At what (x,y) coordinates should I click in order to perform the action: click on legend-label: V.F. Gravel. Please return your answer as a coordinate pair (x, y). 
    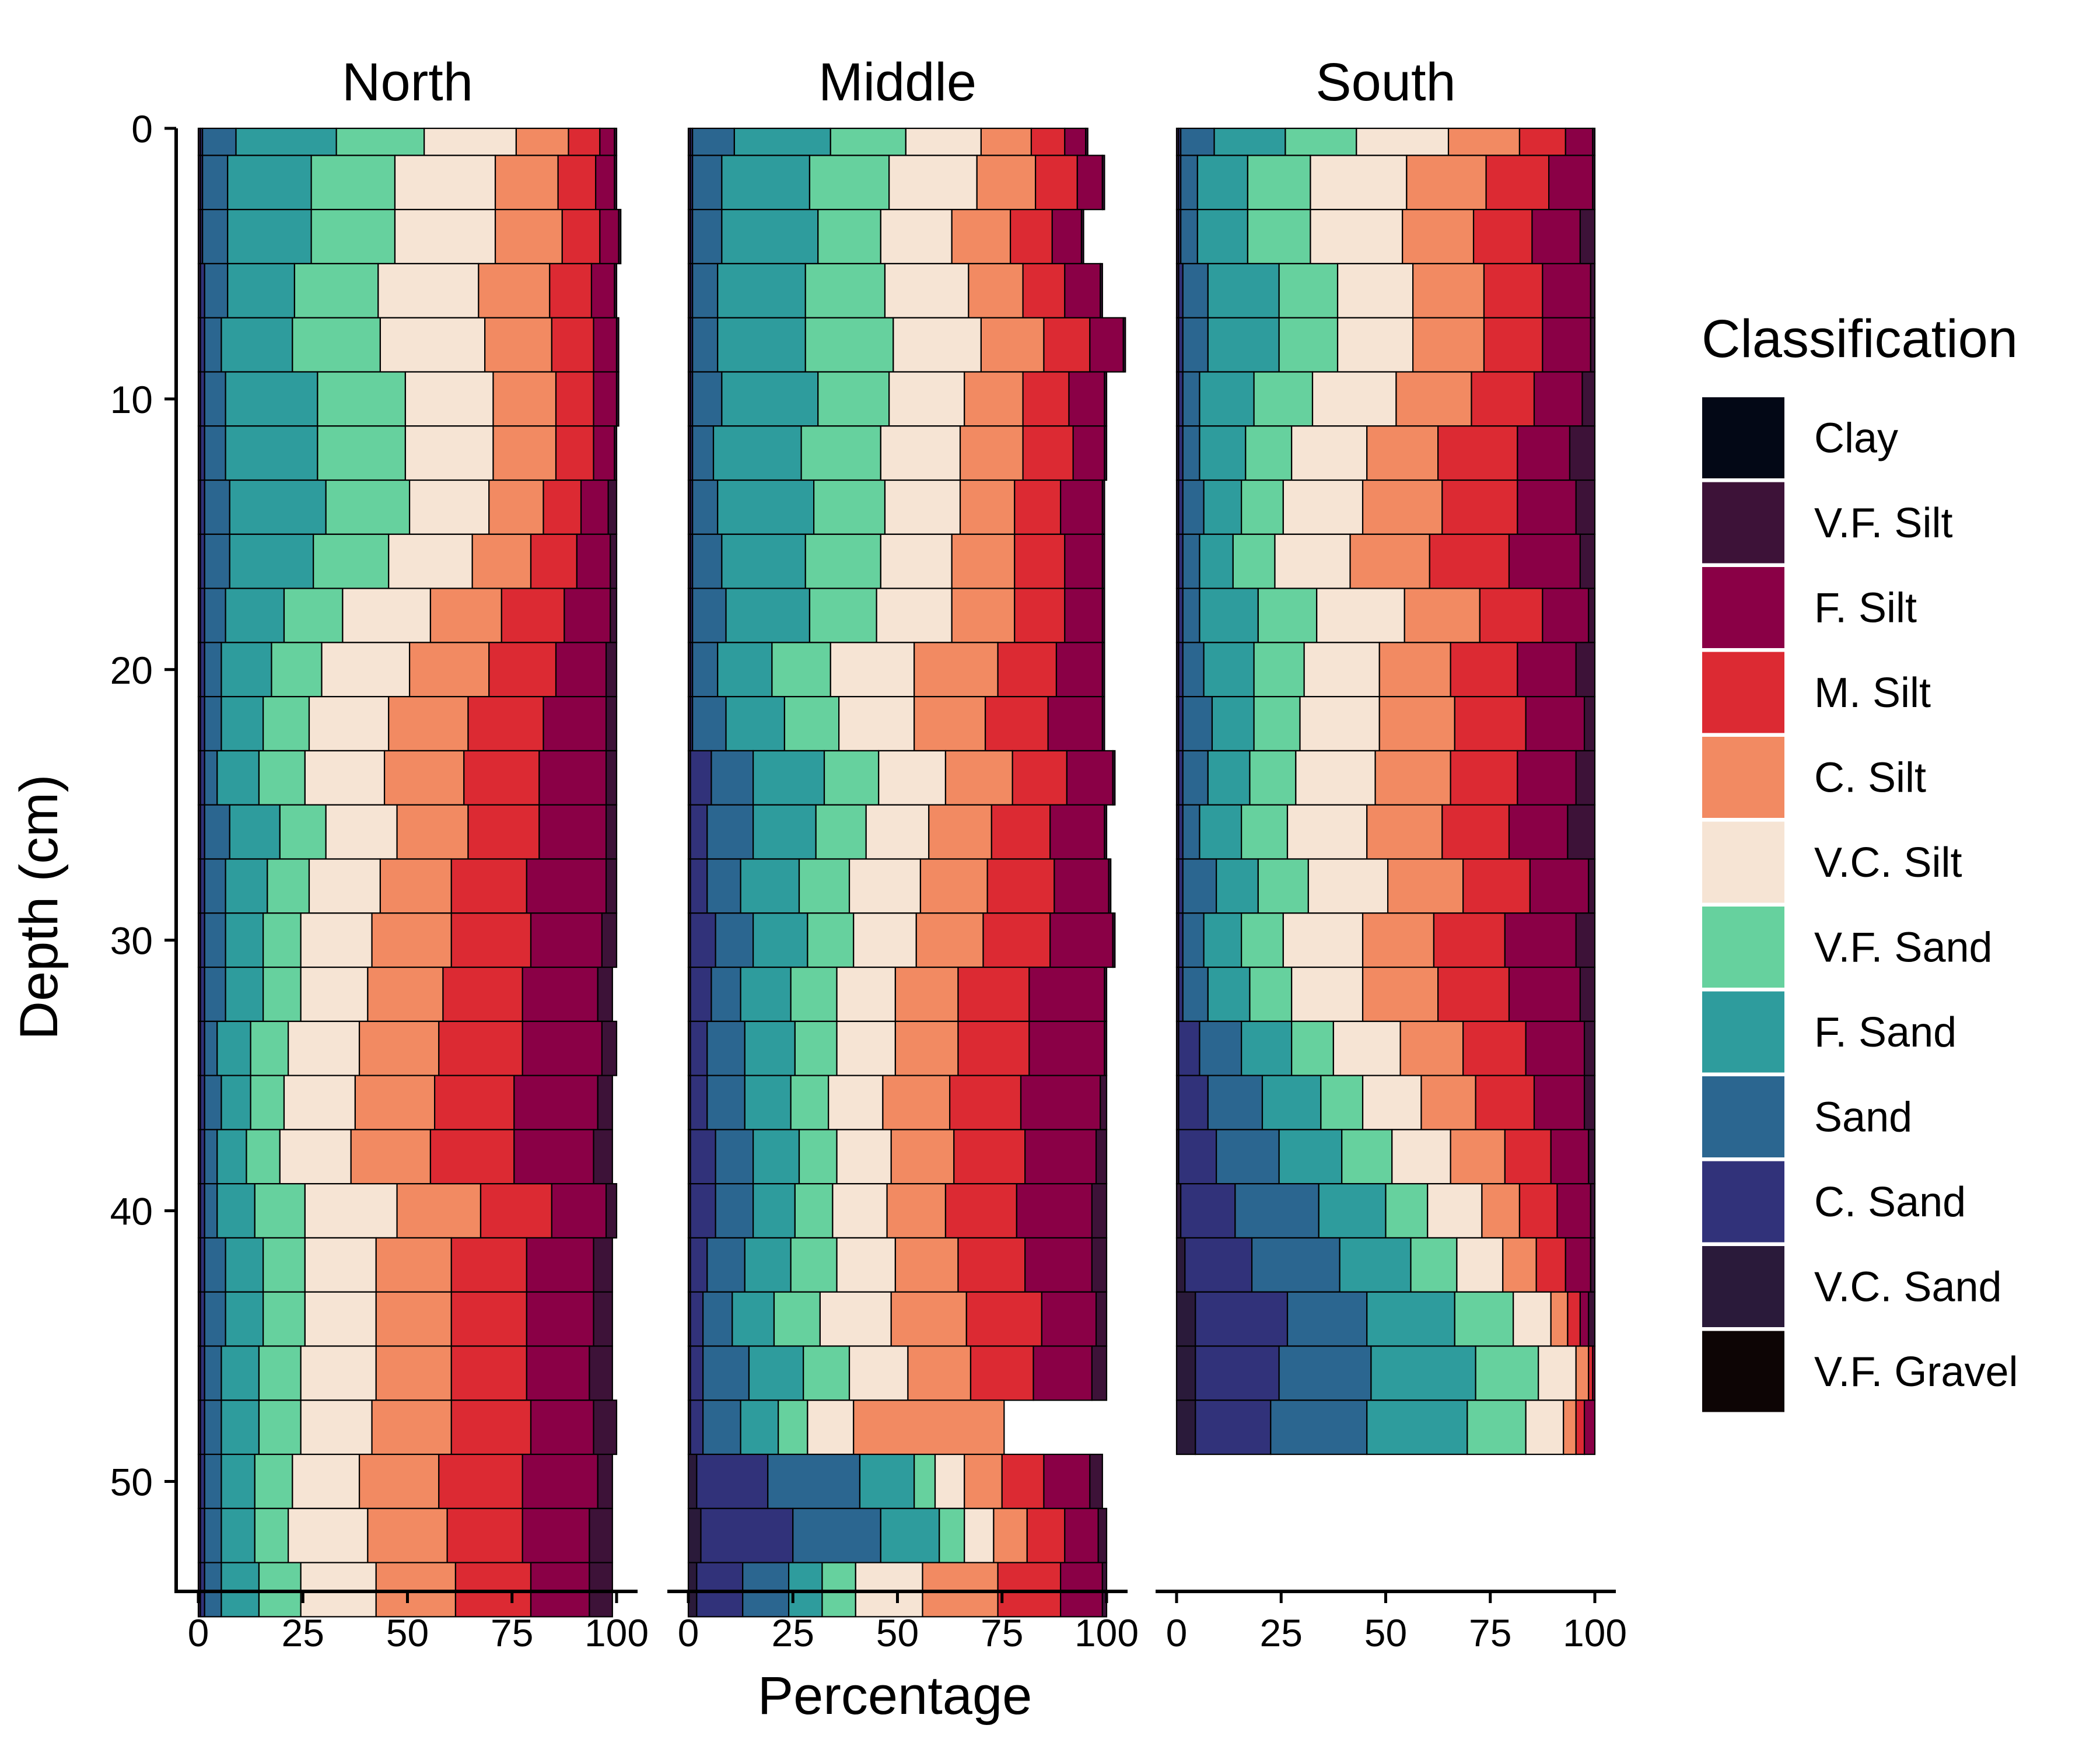
    Looking at the image, I should click on (1916, 1372).